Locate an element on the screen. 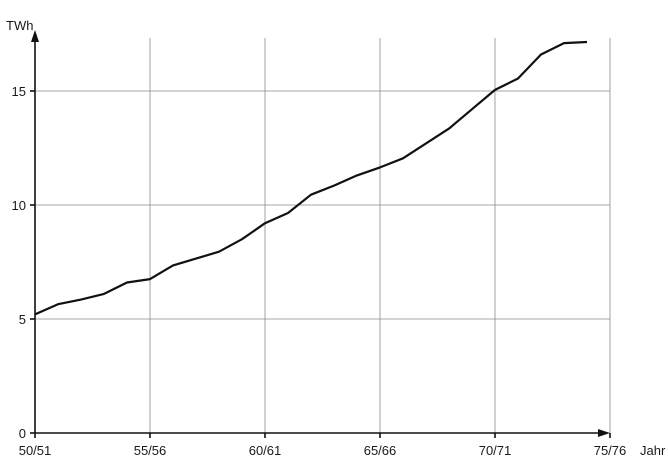 The height and width of the screenshot is (465, 668). x-axis-label: Jahr is located at coordinates (653, 450).